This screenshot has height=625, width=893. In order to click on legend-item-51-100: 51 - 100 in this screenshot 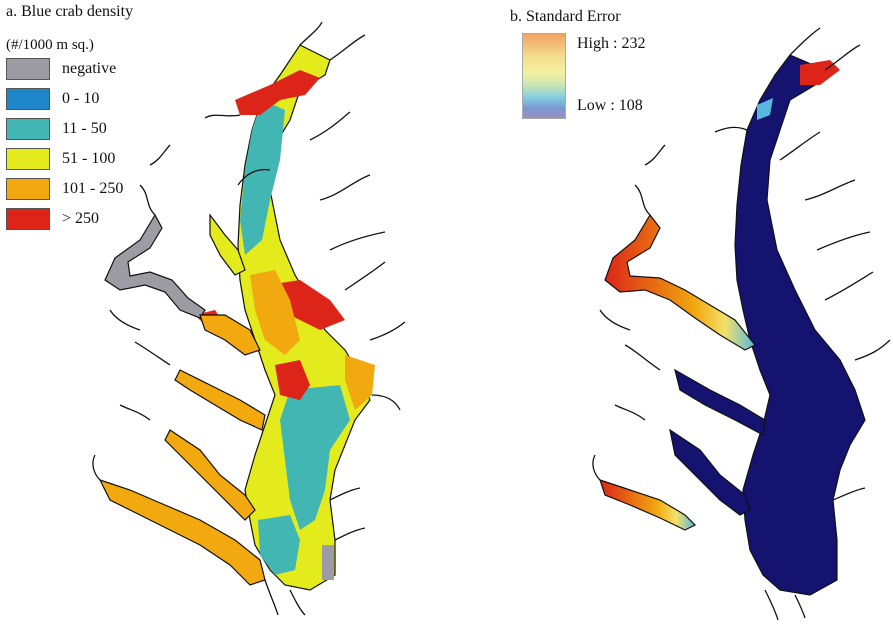, I will do `click(86, 161)`.